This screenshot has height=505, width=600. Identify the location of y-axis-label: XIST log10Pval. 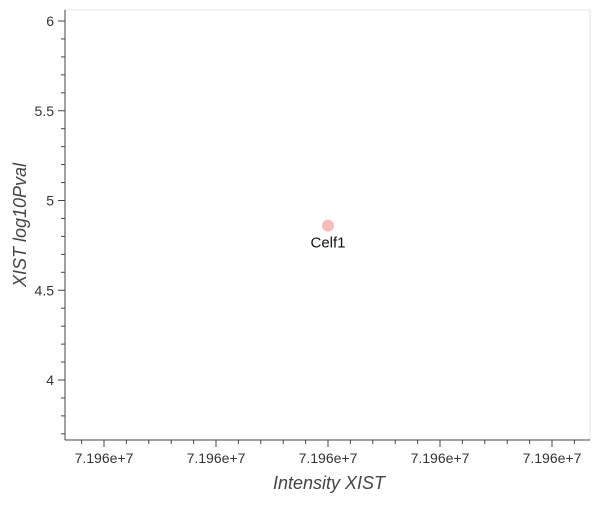
(20, 225).